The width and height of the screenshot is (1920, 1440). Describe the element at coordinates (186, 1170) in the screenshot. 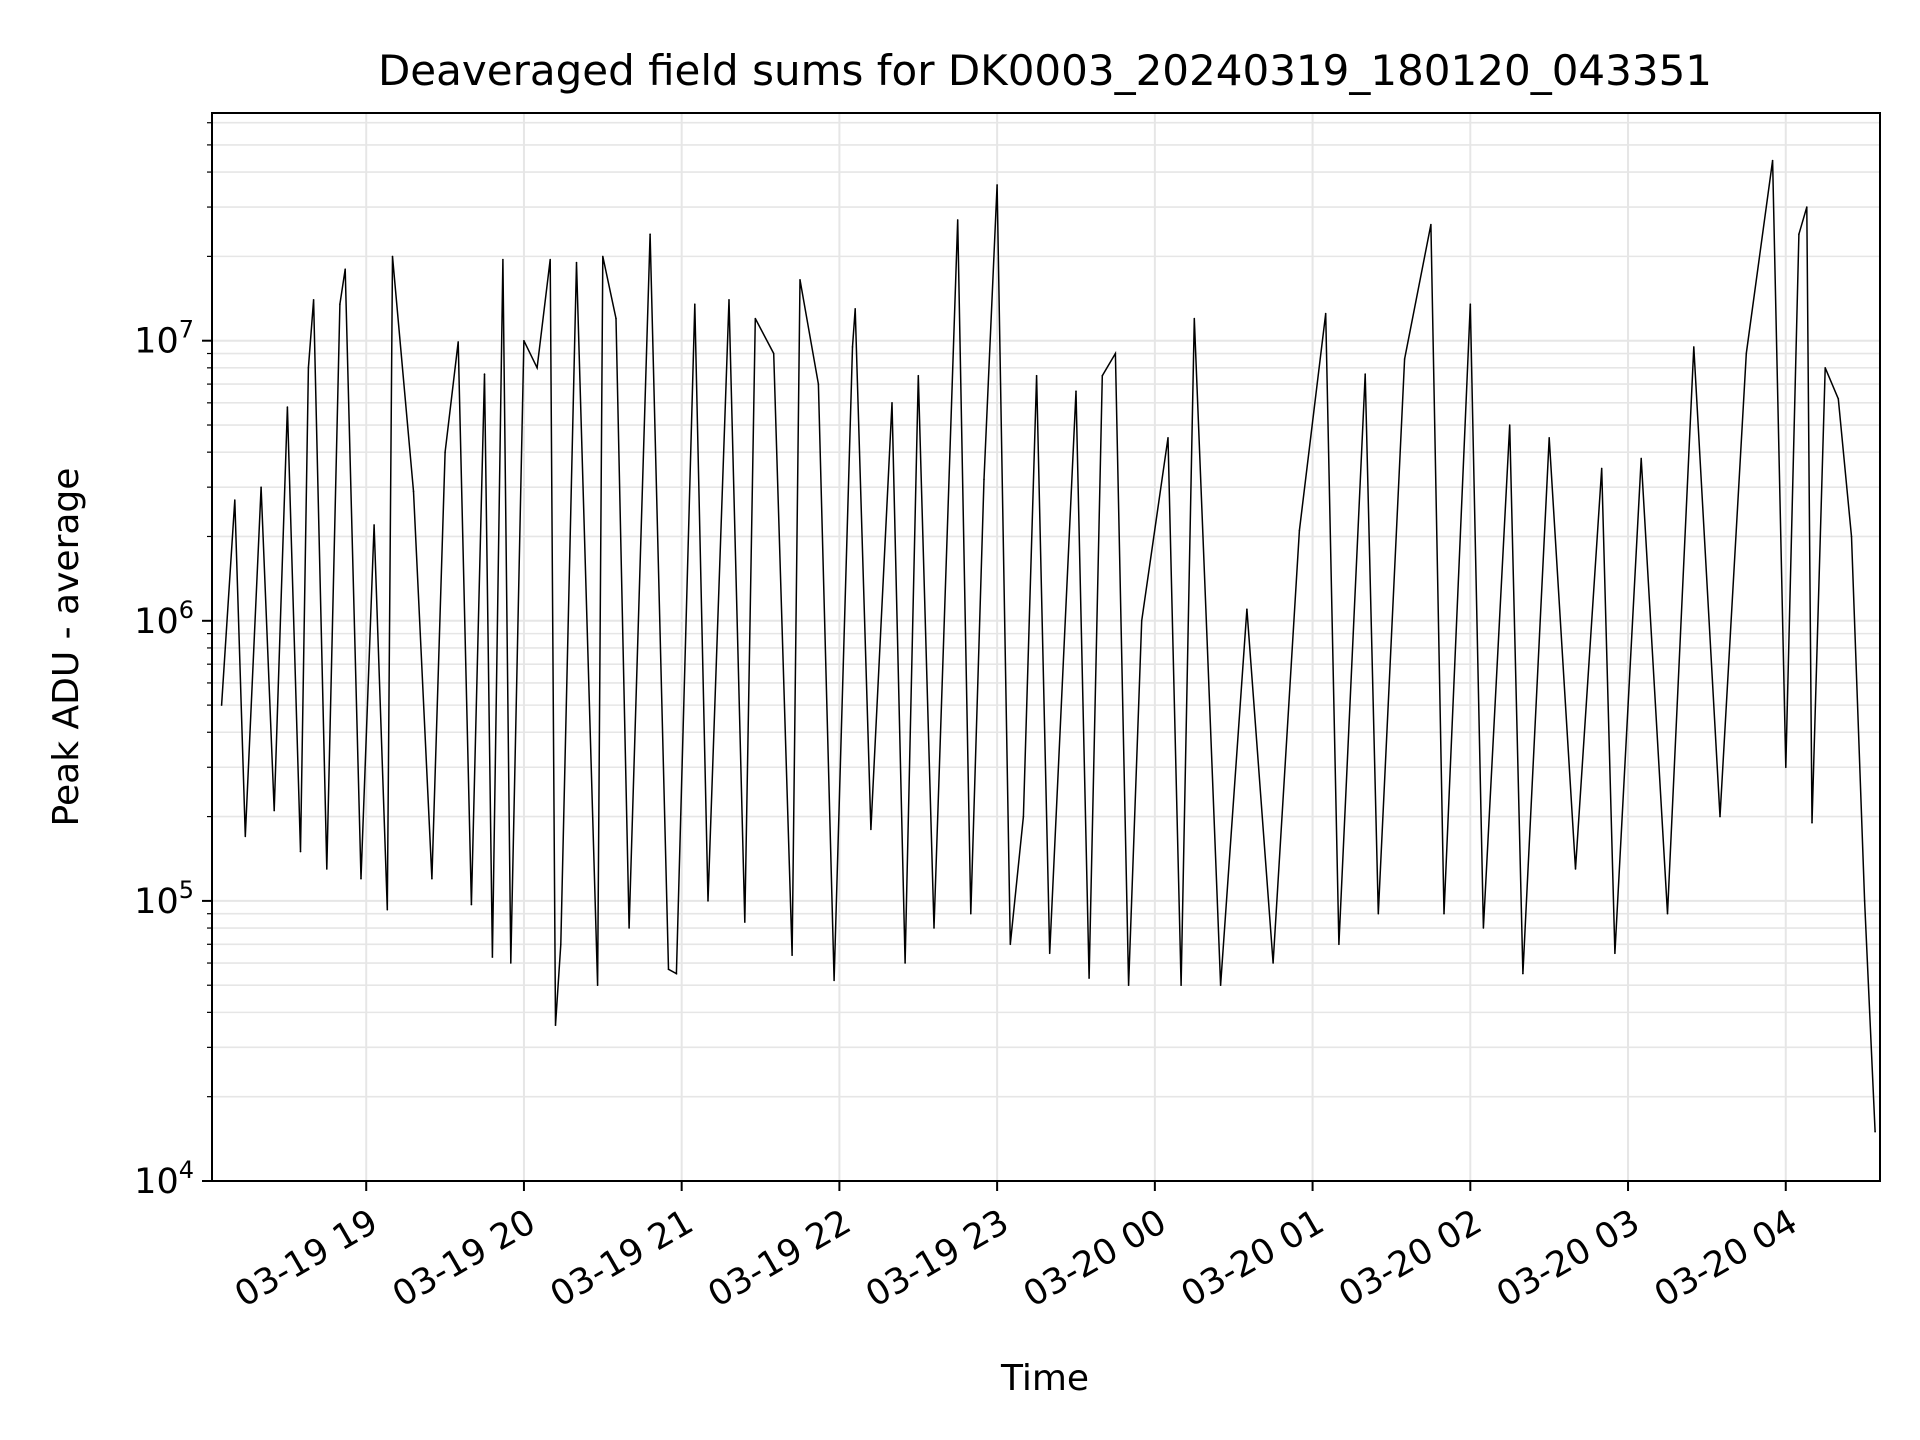

I see `y-tick-exponent: 4` at that location.